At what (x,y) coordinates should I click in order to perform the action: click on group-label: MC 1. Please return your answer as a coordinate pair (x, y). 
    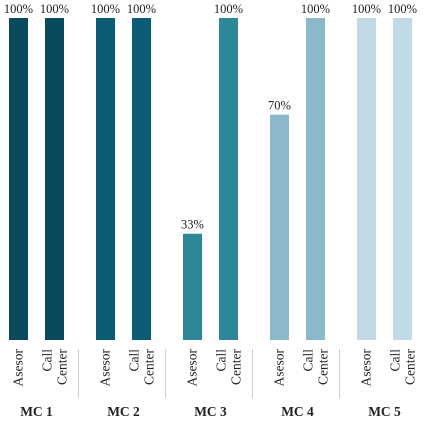
    Looking at the image, I should click on (36, 411).